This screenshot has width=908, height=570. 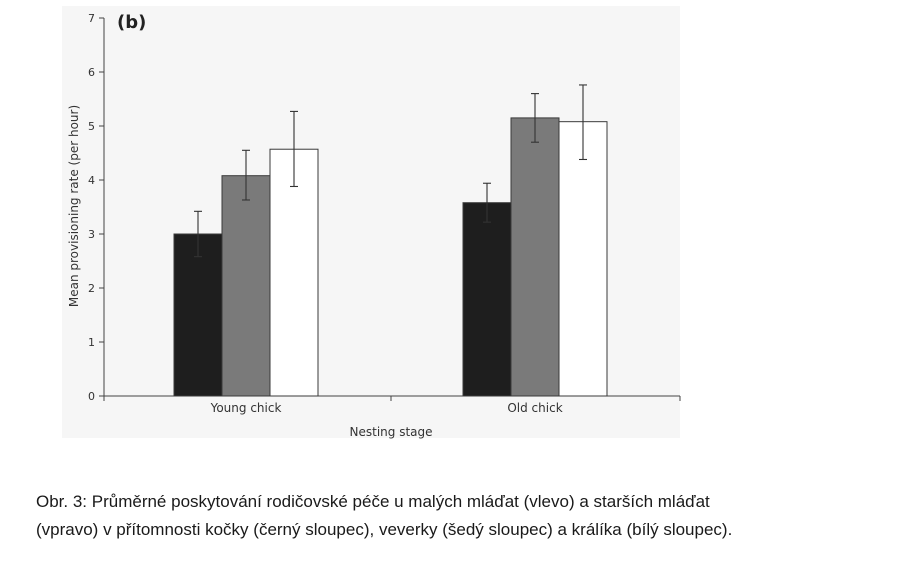 I want to click on y-tick-label: 7, so click(x=91, y=18).